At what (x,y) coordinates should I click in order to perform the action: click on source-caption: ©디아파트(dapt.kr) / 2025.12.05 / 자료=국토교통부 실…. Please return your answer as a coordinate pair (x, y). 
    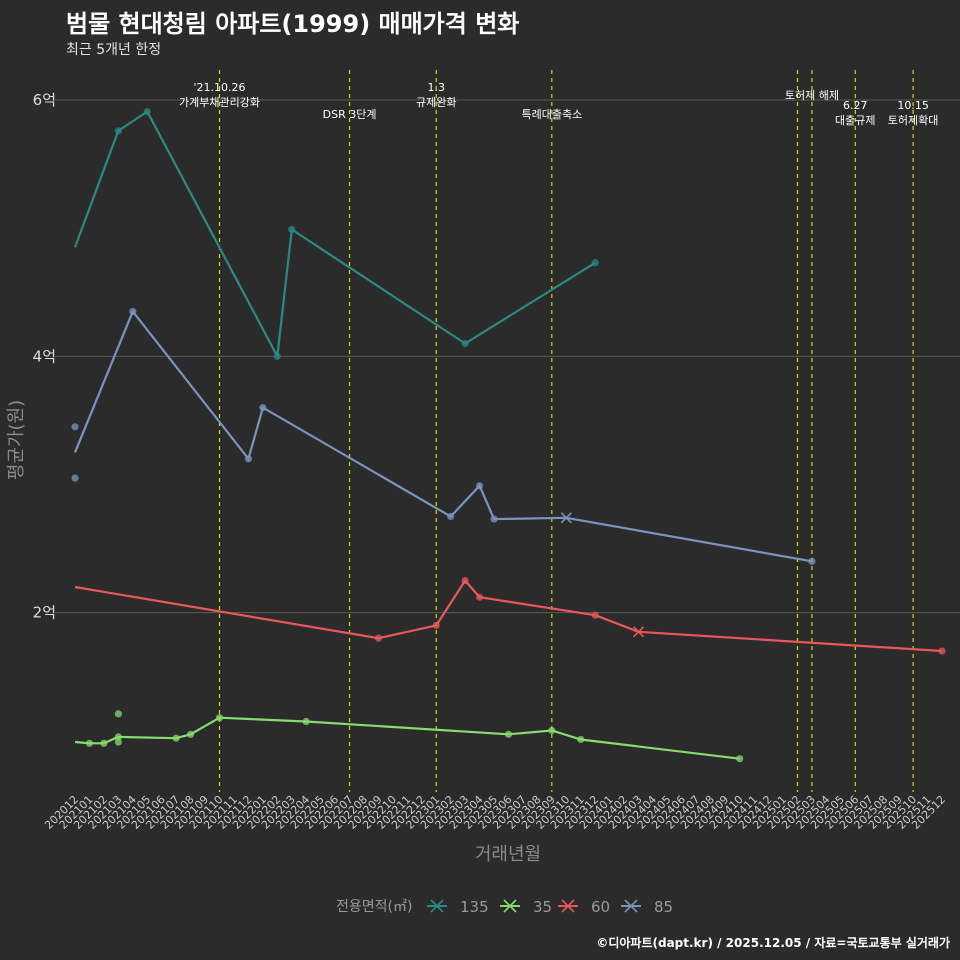
    Looking at the image, I should click on (773, 943).